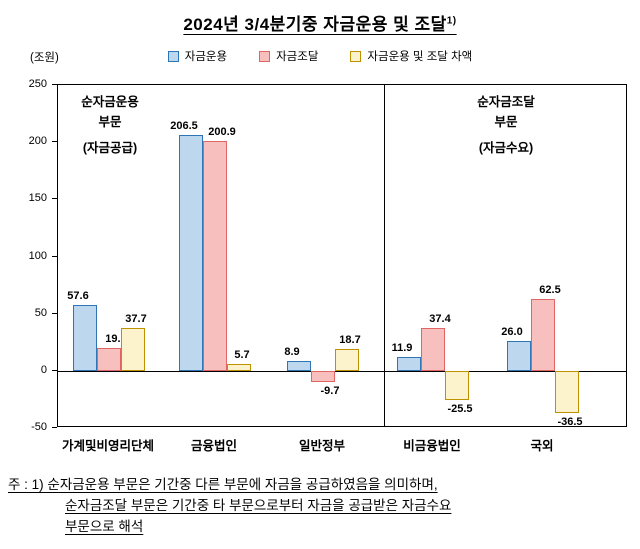 Image resolution: width=640 pixels, height=549 pixels. I want to click on y-axis-tick-label: 0, so click(43, 369).